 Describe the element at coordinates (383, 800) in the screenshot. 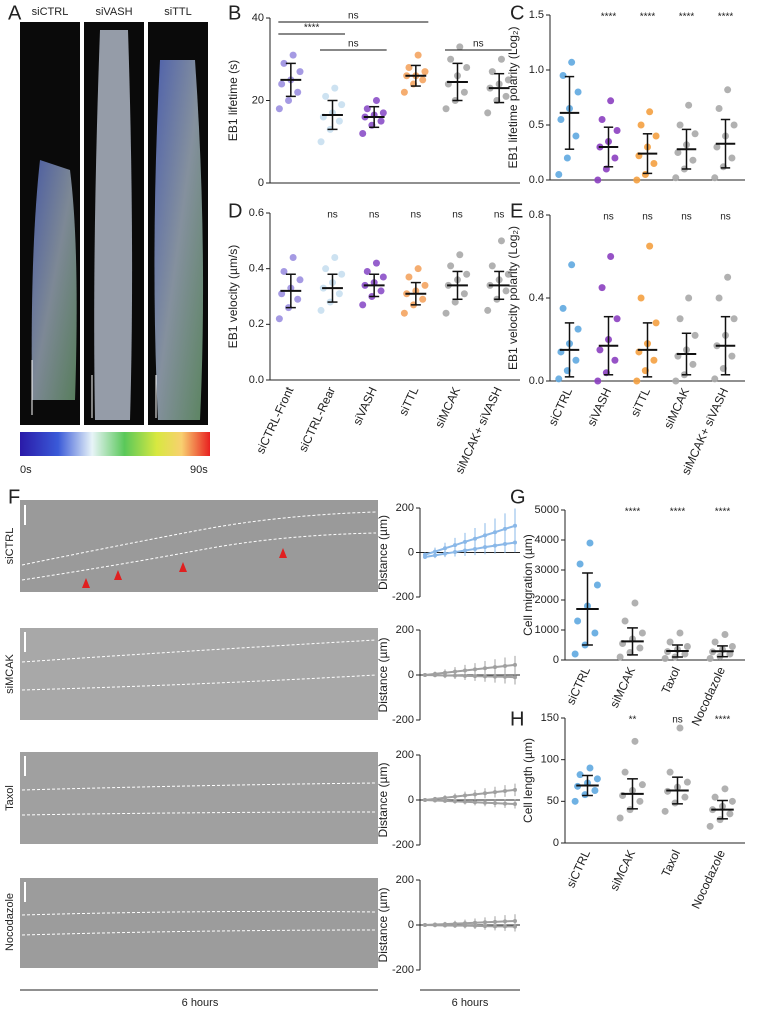

I see `y-axis-label: Distance (µm)` at that location.